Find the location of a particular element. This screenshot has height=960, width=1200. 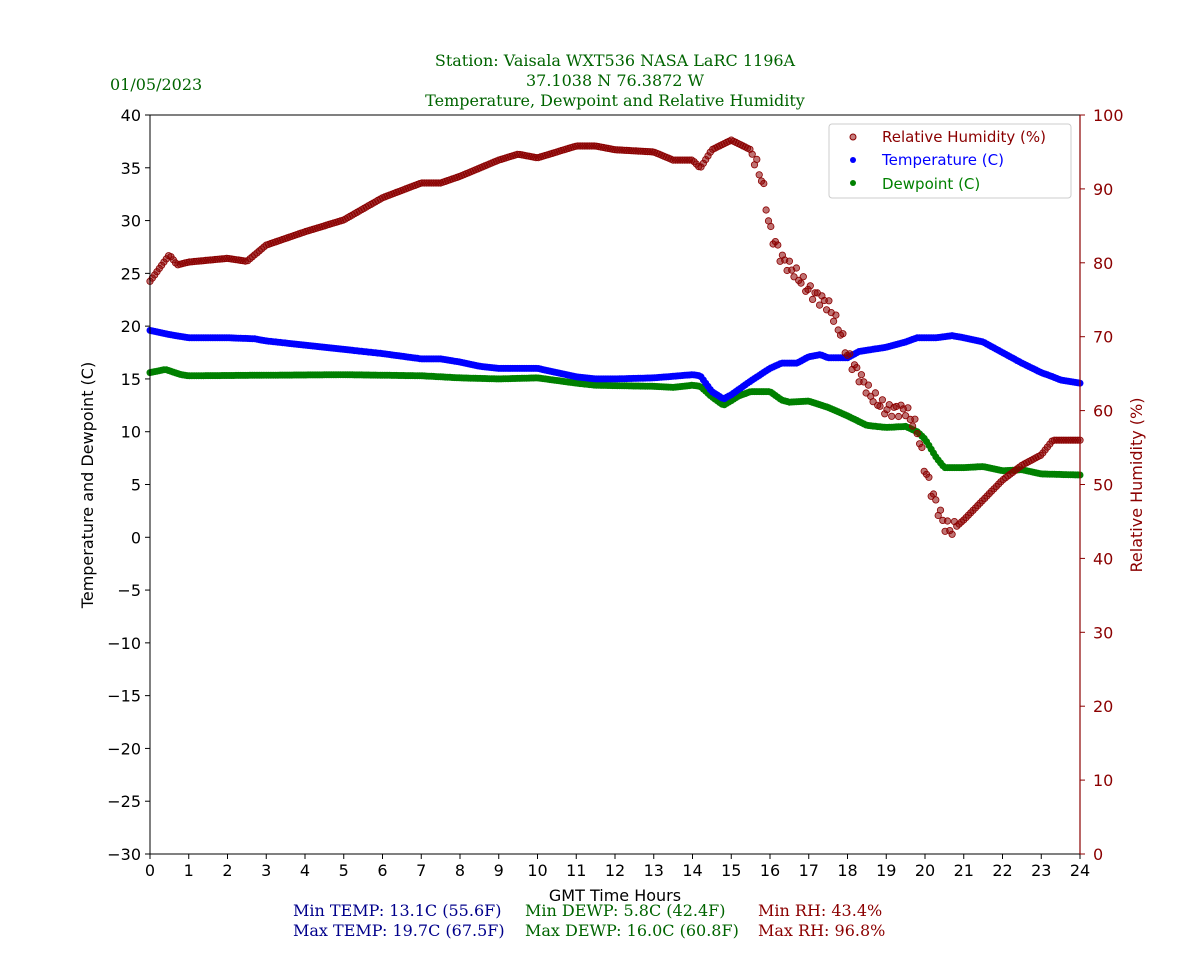

x-tick-label: 17 is located at coordinates (809, 870).